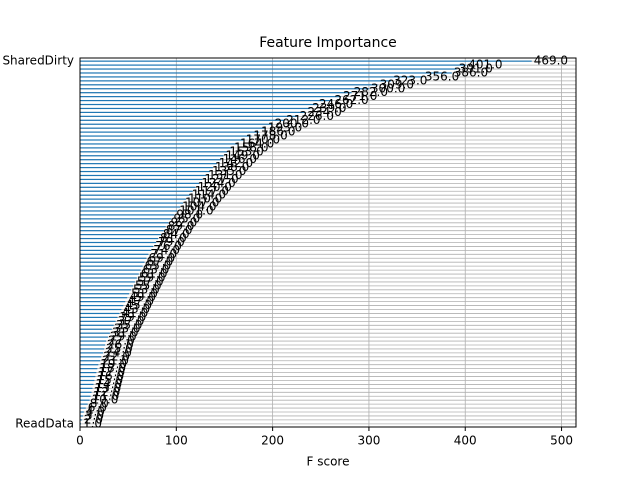  Describe the element at coordinates (263, 140) in the screenshot. I see `value-label: 170.0` at that location.